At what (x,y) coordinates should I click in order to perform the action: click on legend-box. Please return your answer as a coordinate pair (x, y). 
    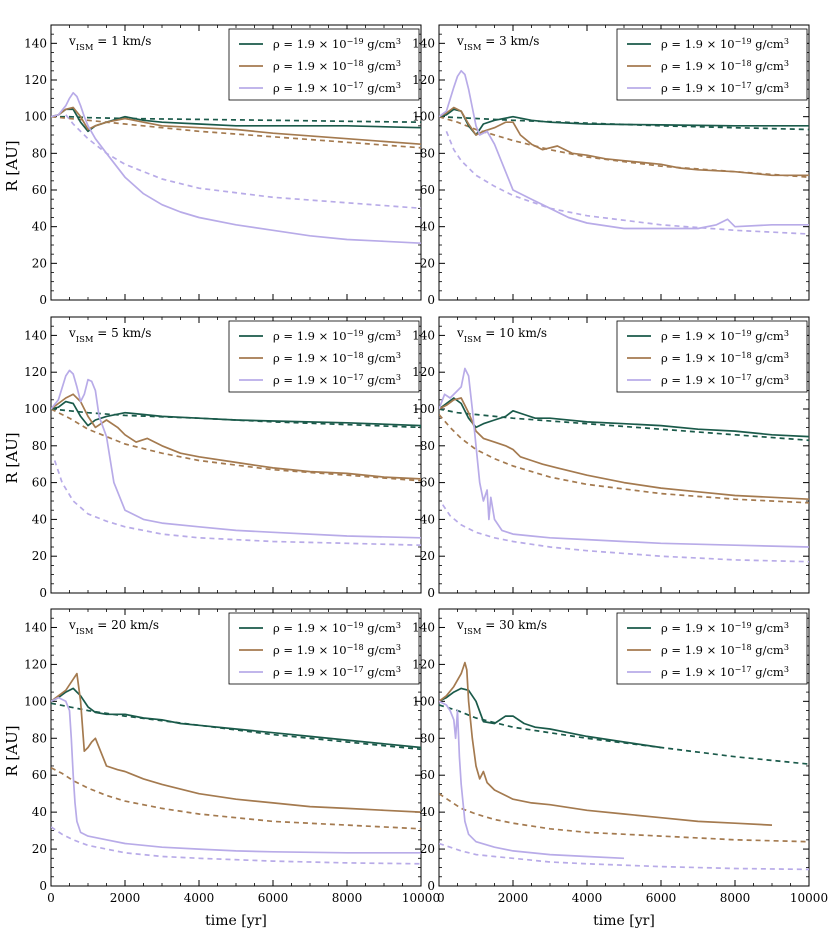
    Looking at the image, I should click on (324, 356).